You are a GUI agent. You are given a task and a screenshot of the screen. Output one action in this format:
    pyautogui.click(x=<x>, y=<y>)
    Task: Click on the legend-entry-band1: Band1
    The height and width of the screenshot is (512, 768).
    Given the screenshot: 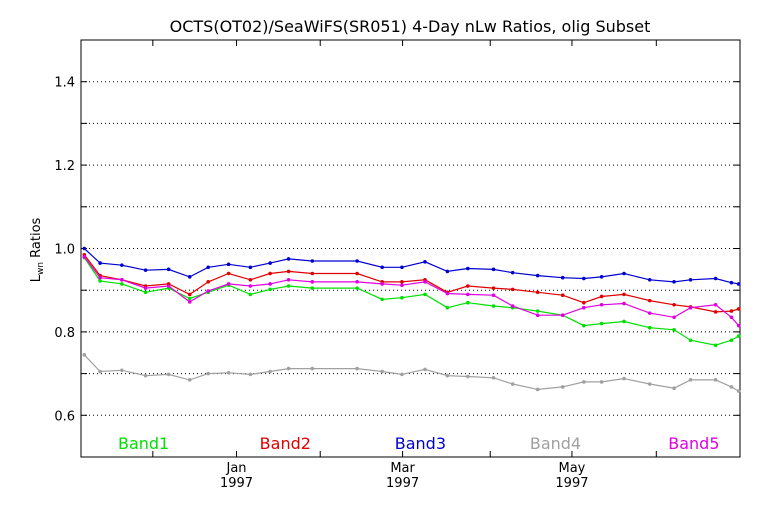 What is the action you would take?
    pyautogui.click(x=143, y=443)
    